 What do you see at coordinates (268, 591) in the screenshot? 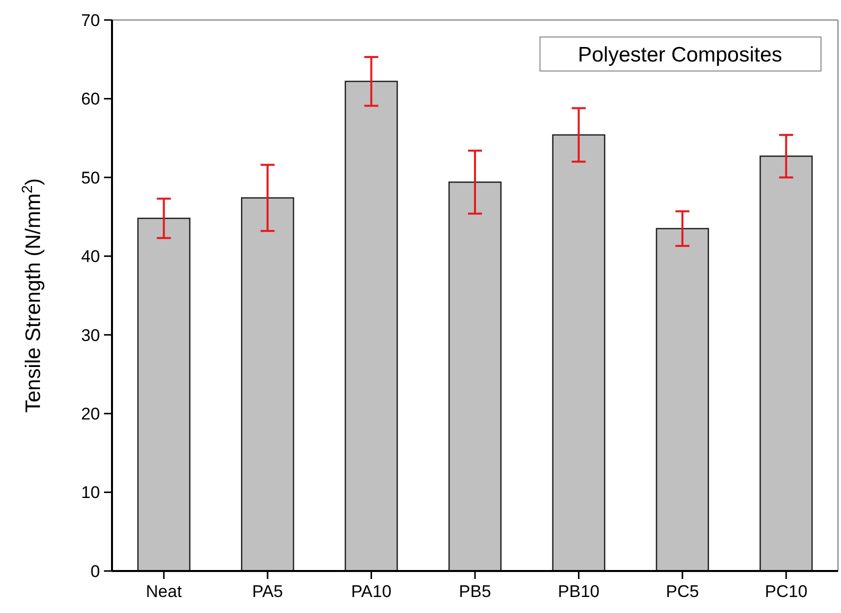
I see `x-tick-label: PA5` at bounding box center [268, 591].